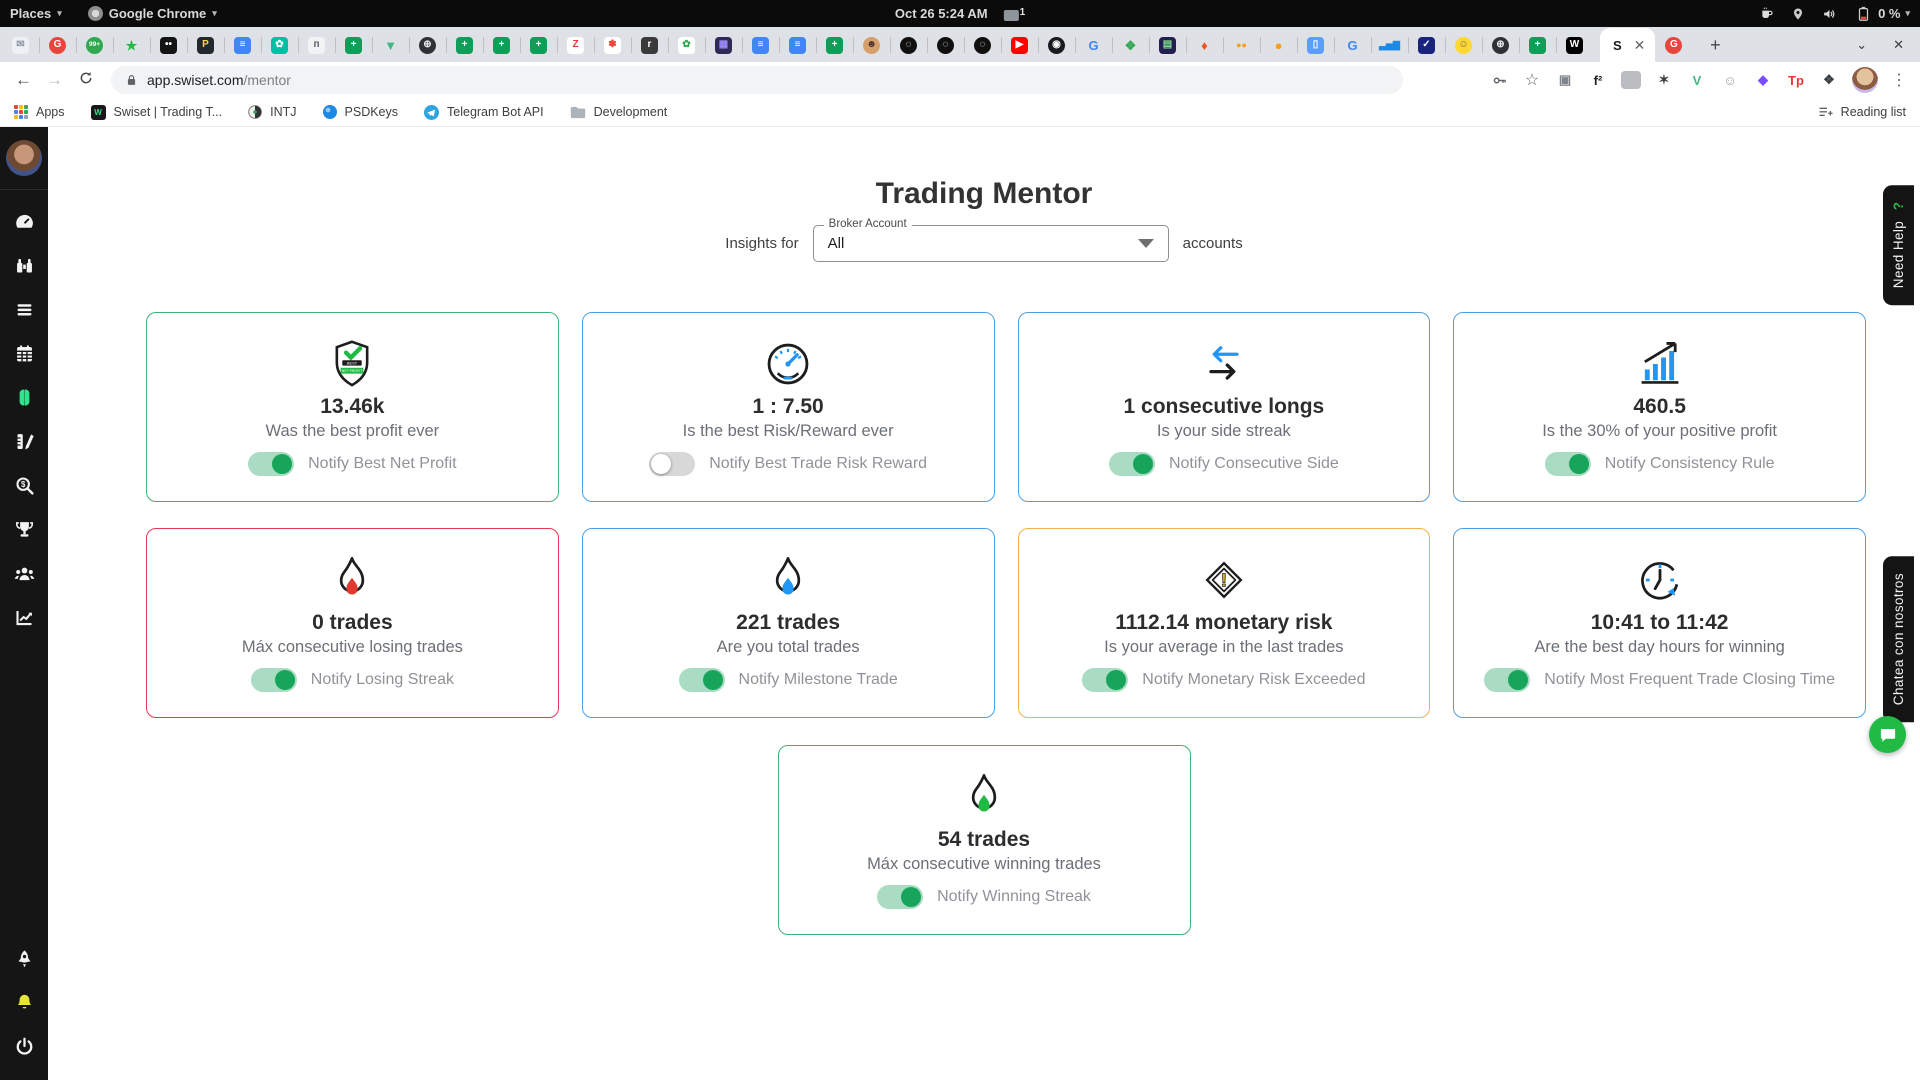  Describe the element at coordinates (24, 309) in the screenshot. I see `sidebar-item-list` at that location.